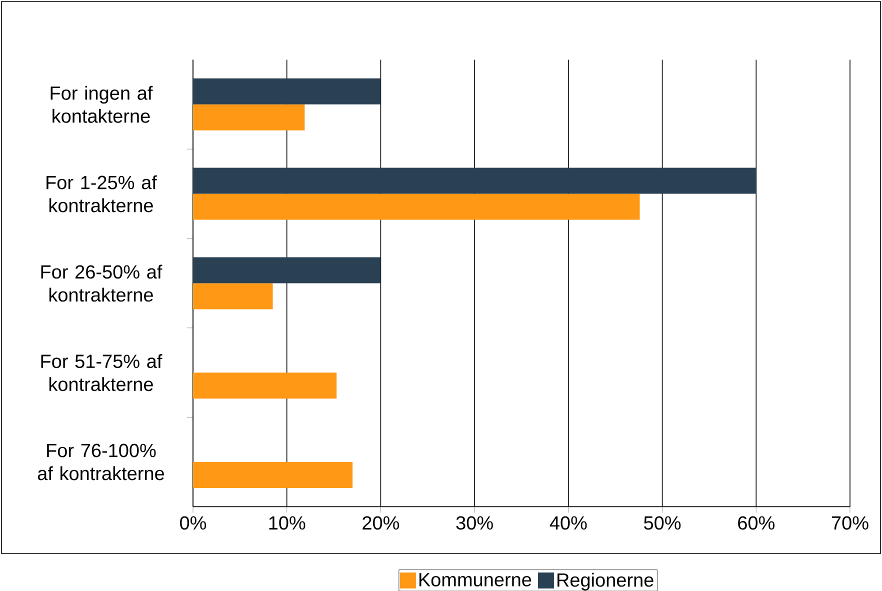  Describe the element at coordinates (101, 104) in the screenshot. I see `y-tick-label: For ingen af kontakterne` at that location.